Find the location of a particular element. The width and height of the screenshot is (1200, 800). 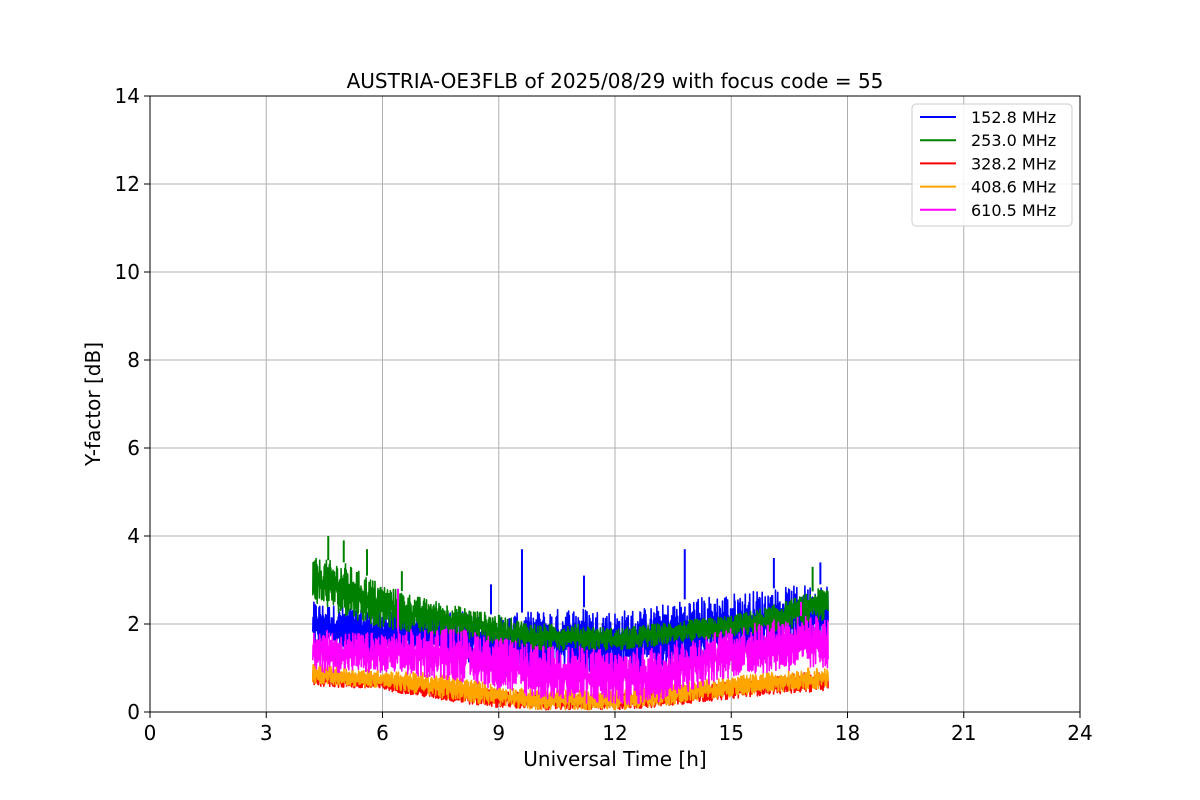

y-tick-label: 8 is located at coordinates (133, 360).